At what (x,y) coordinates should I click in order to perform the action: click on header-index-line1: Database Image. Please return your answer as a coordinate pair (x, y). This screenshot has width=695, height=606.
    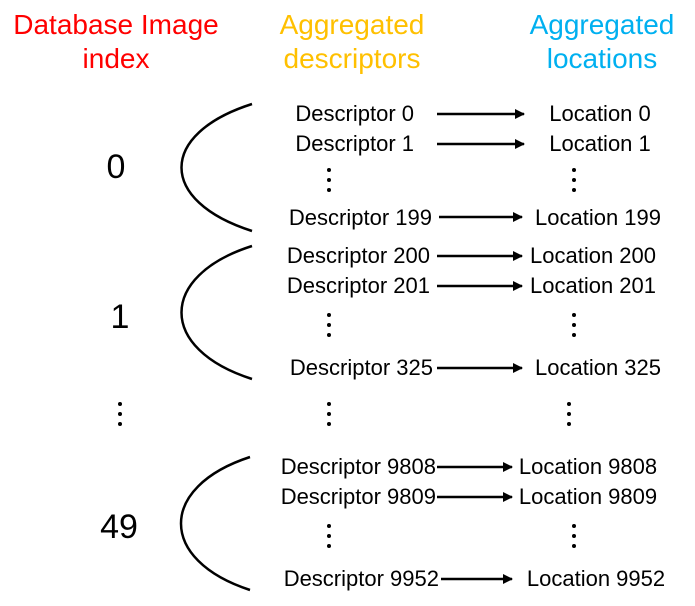
    Looking at the image, I should click on (116, 24).